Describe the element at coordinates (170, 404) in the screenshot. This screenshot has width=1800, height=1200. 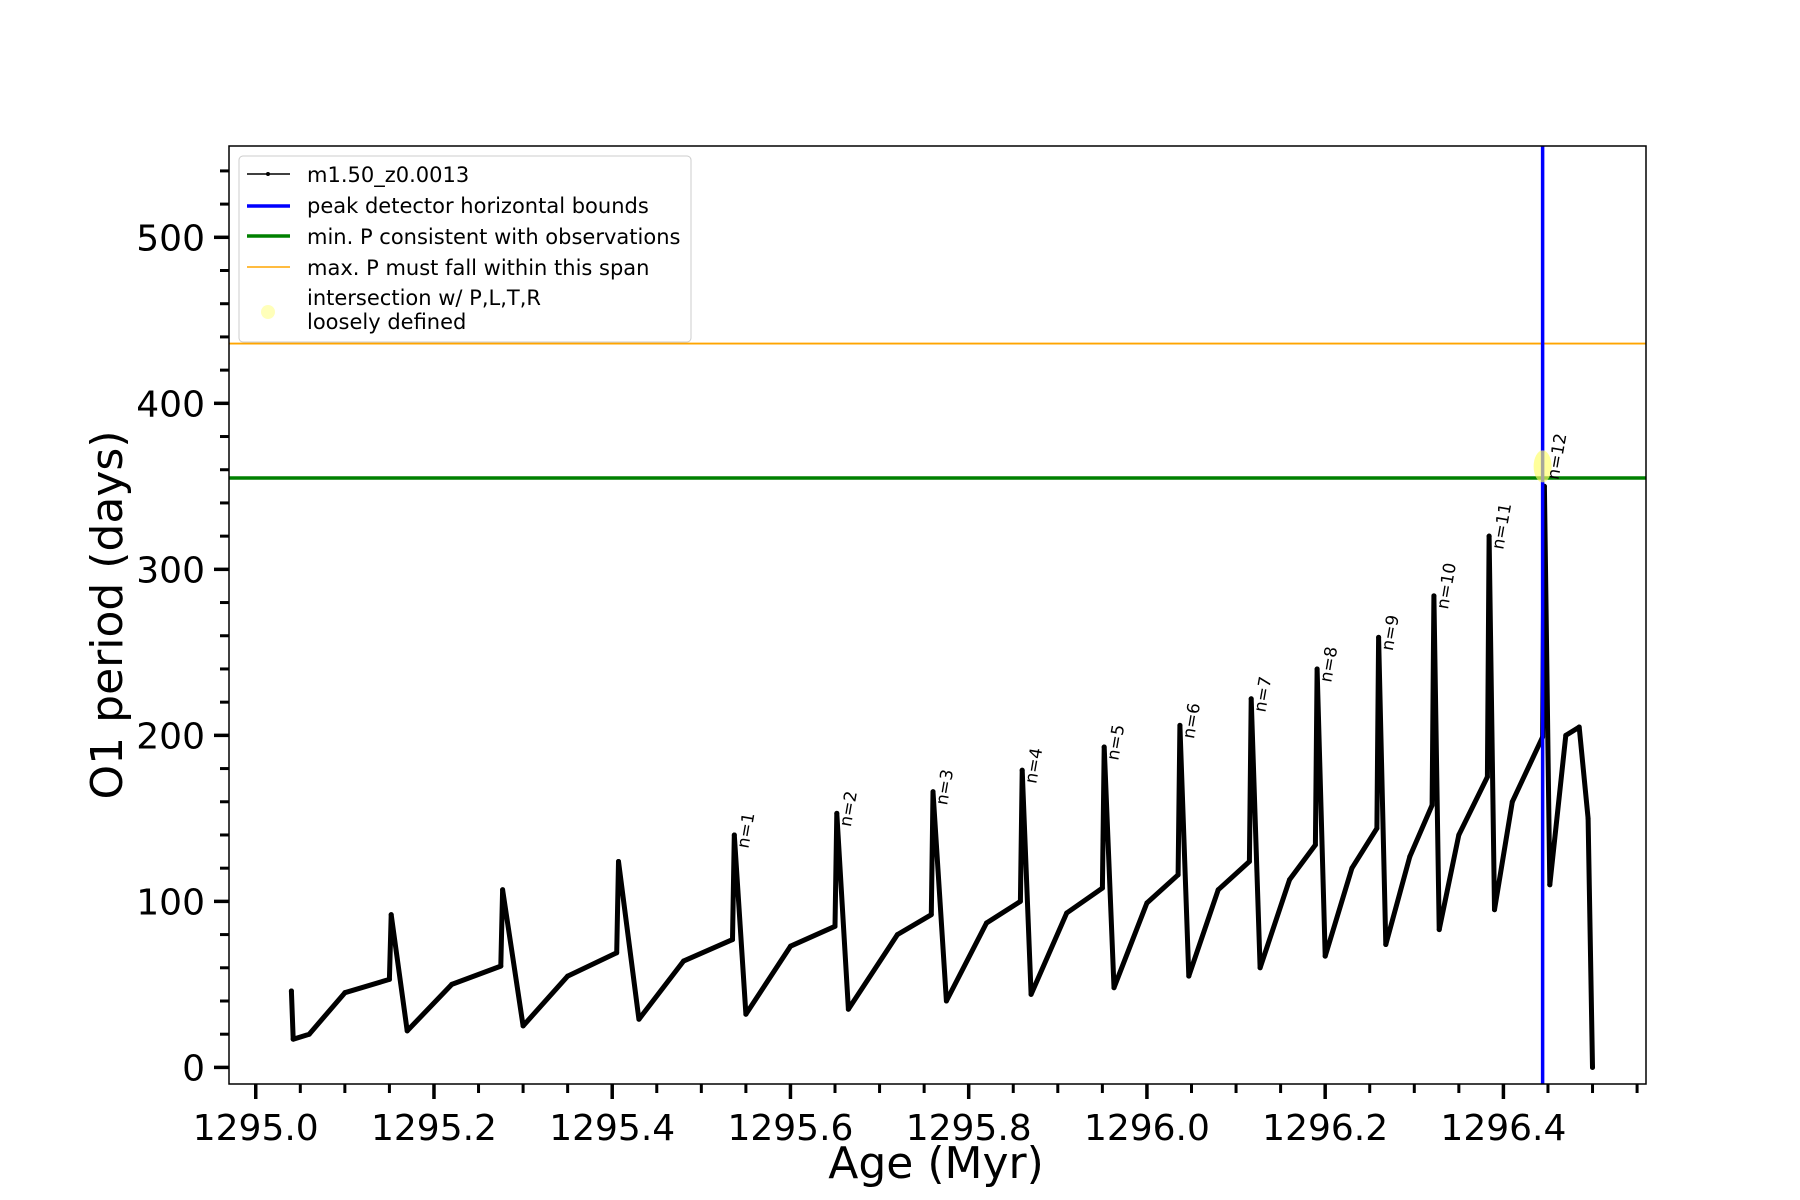
I see `y-tick-label: 400` at that location.